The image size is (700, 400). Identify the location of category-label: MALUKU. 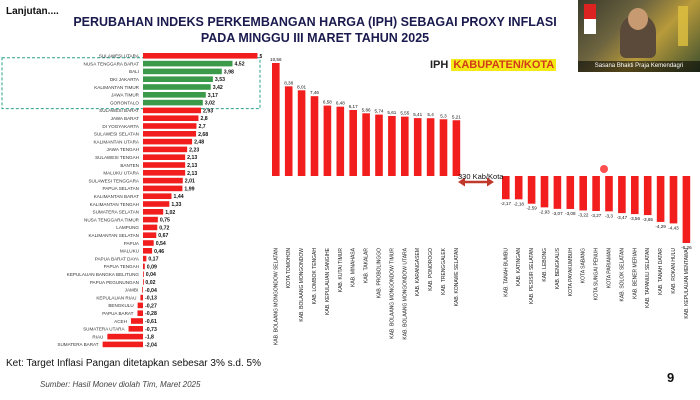
(129, 251).